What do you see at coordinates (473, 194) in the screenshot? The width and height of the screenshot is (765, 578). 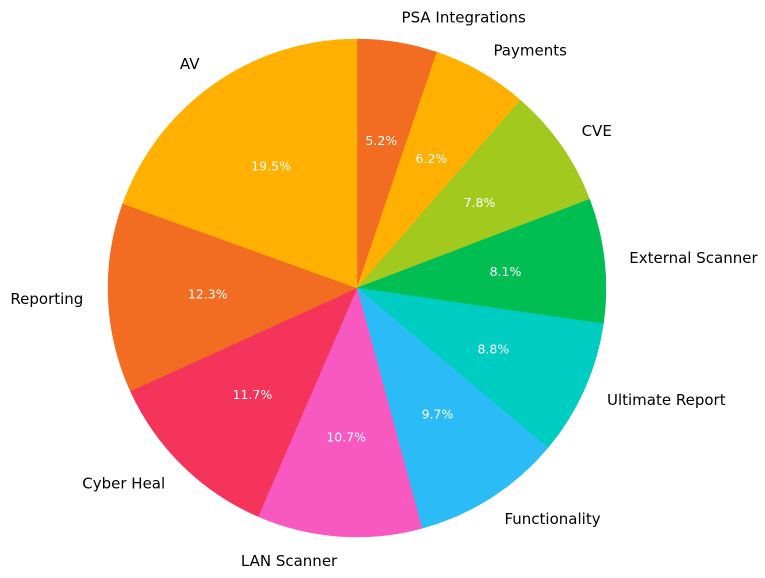 I see `pie-slice-cve` at bounding box center [473, 194].